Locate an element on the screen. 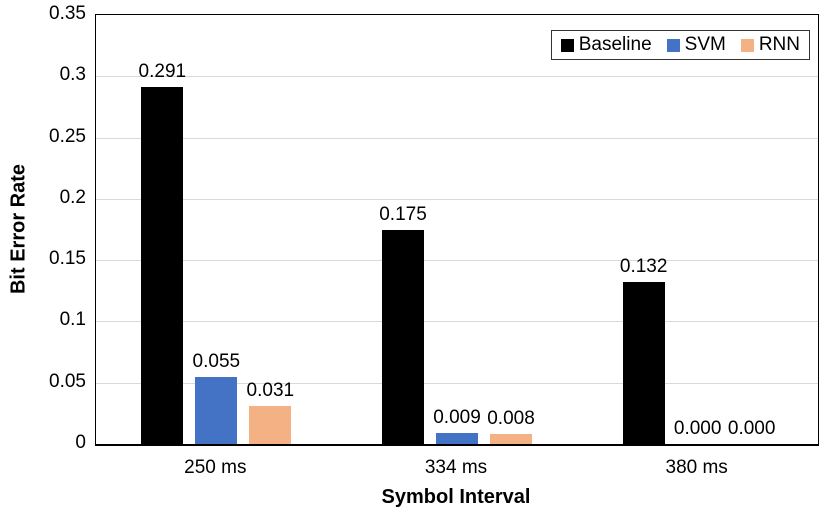  legend-item-rnn: RNN is located at coordinates (770, 44).